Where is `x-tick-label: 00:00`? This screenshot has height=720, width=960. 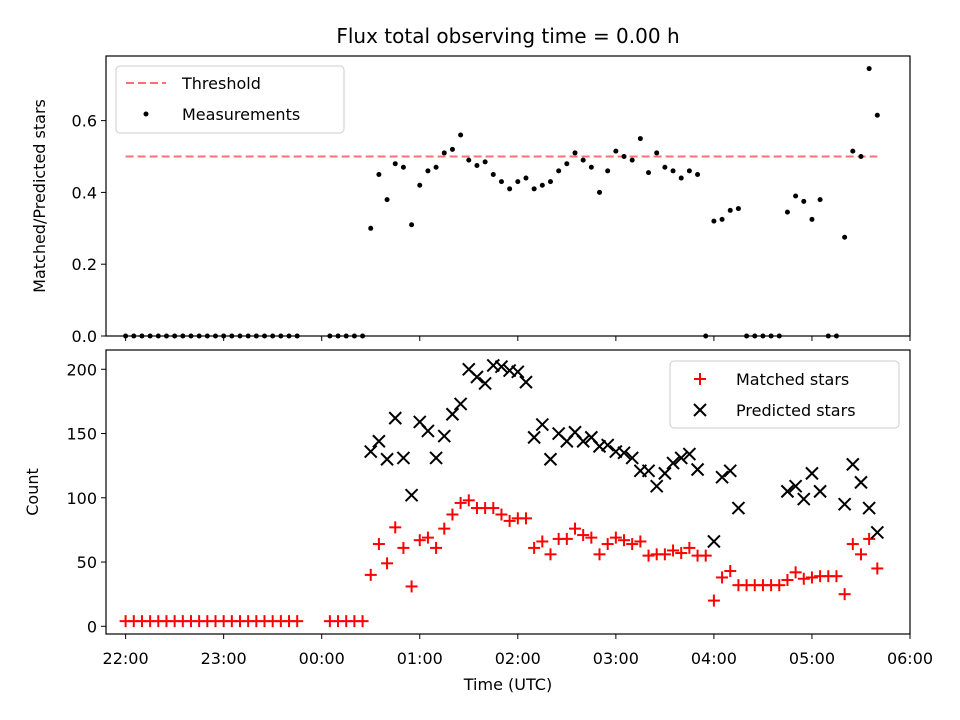 x-tick-label: 00:00 is located at coordinates (322, 658).